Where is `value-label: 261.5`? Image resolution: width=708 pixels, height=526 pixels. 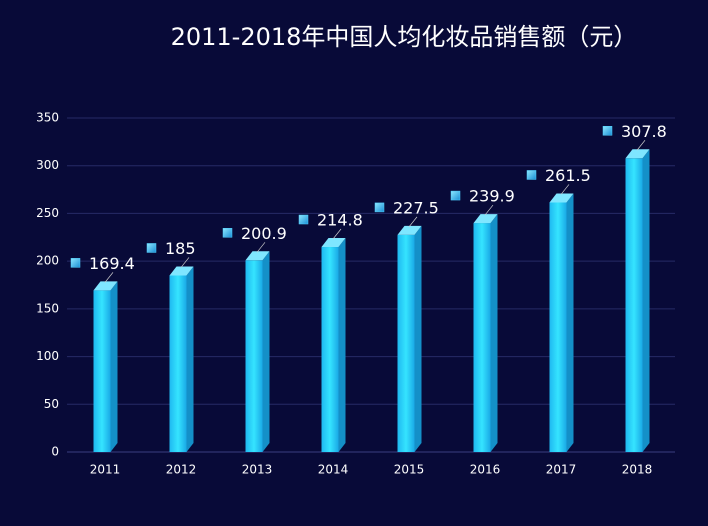
value-label: 261.5 is located at coordinates (568, 175).